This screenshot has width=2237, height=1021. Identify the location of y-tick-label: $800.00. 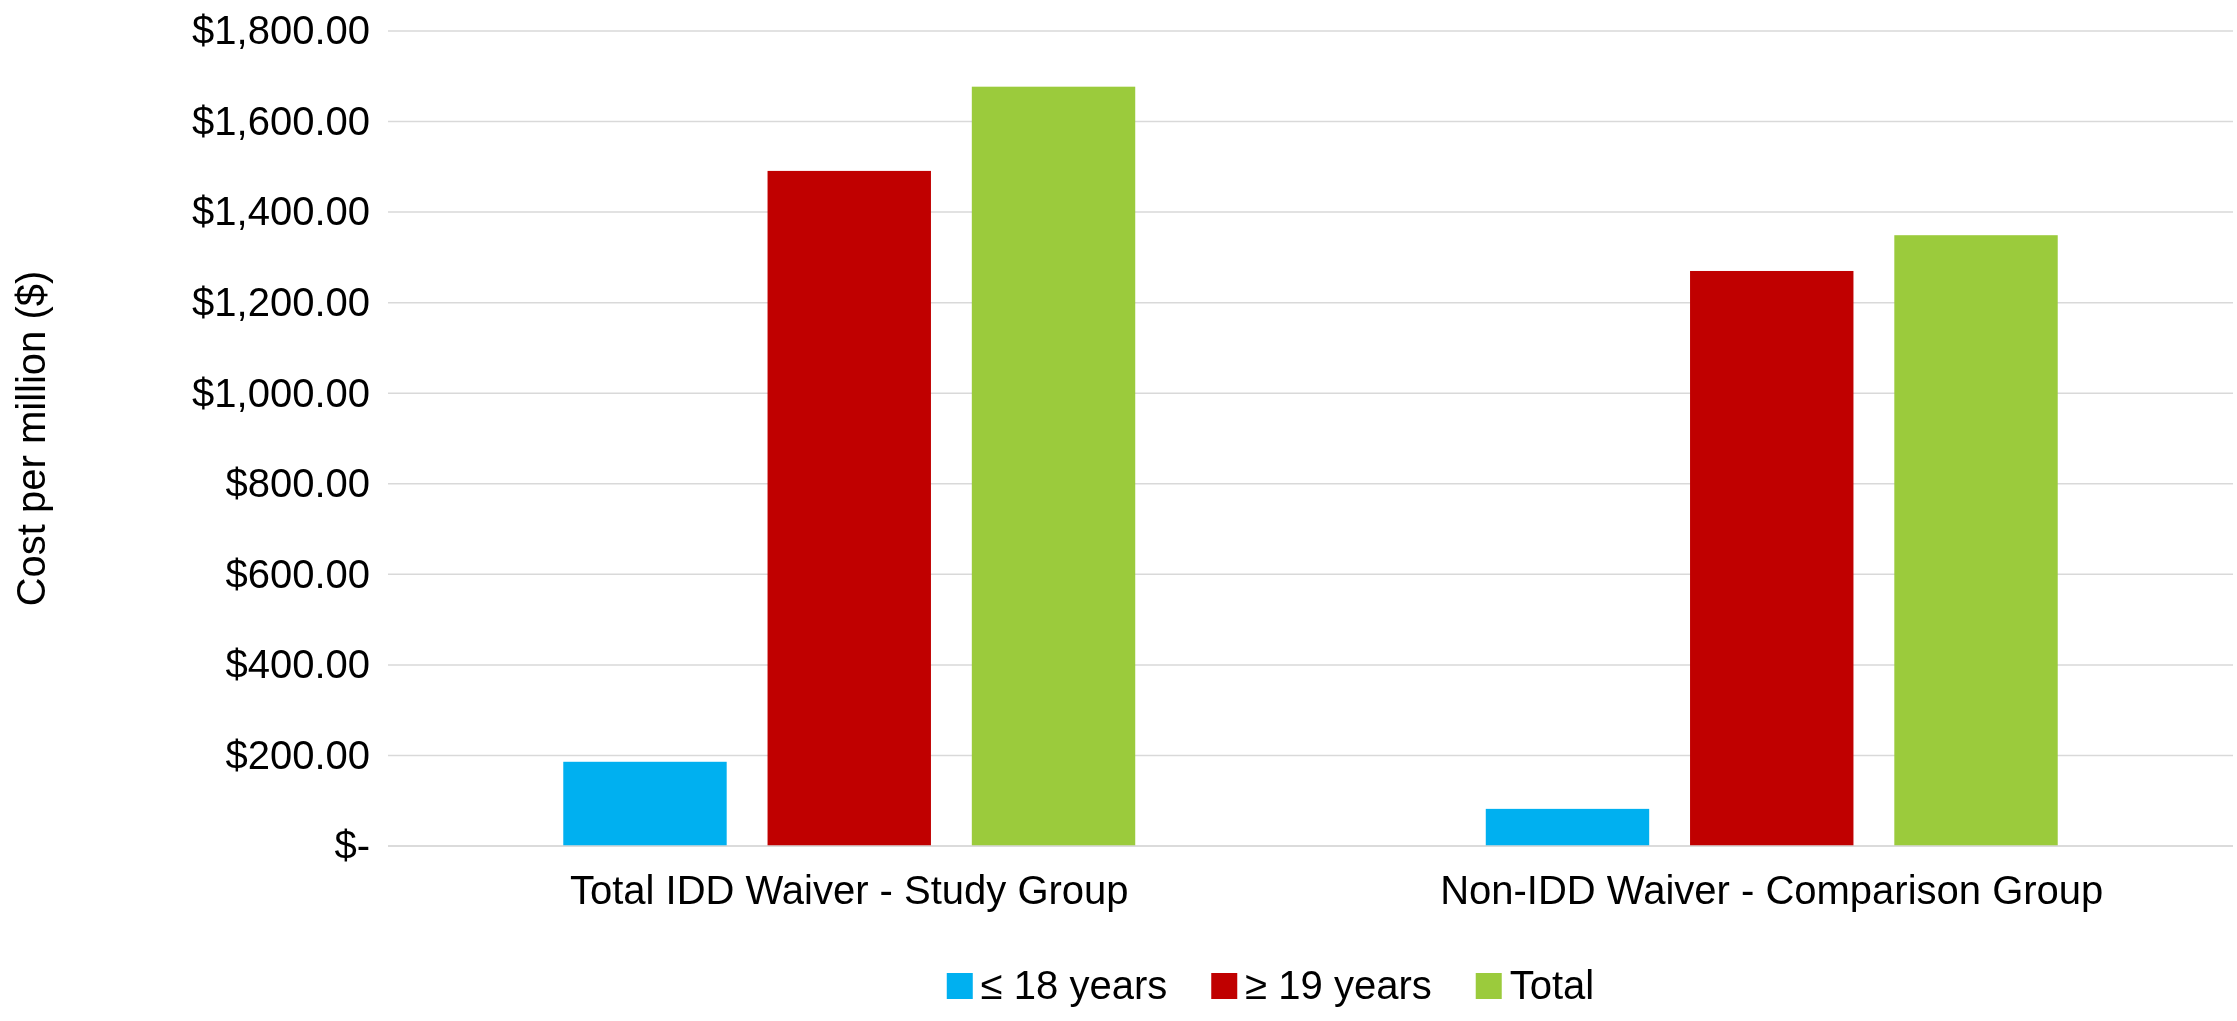
(297, 483).